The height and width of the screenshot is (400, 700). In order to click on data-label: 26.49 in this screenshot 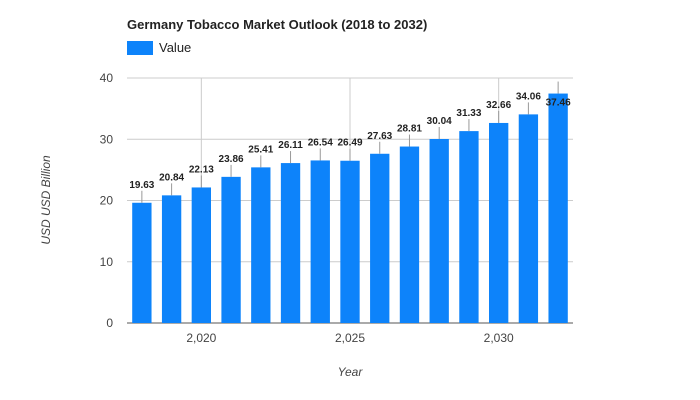, I will do `click(349, 143)`.